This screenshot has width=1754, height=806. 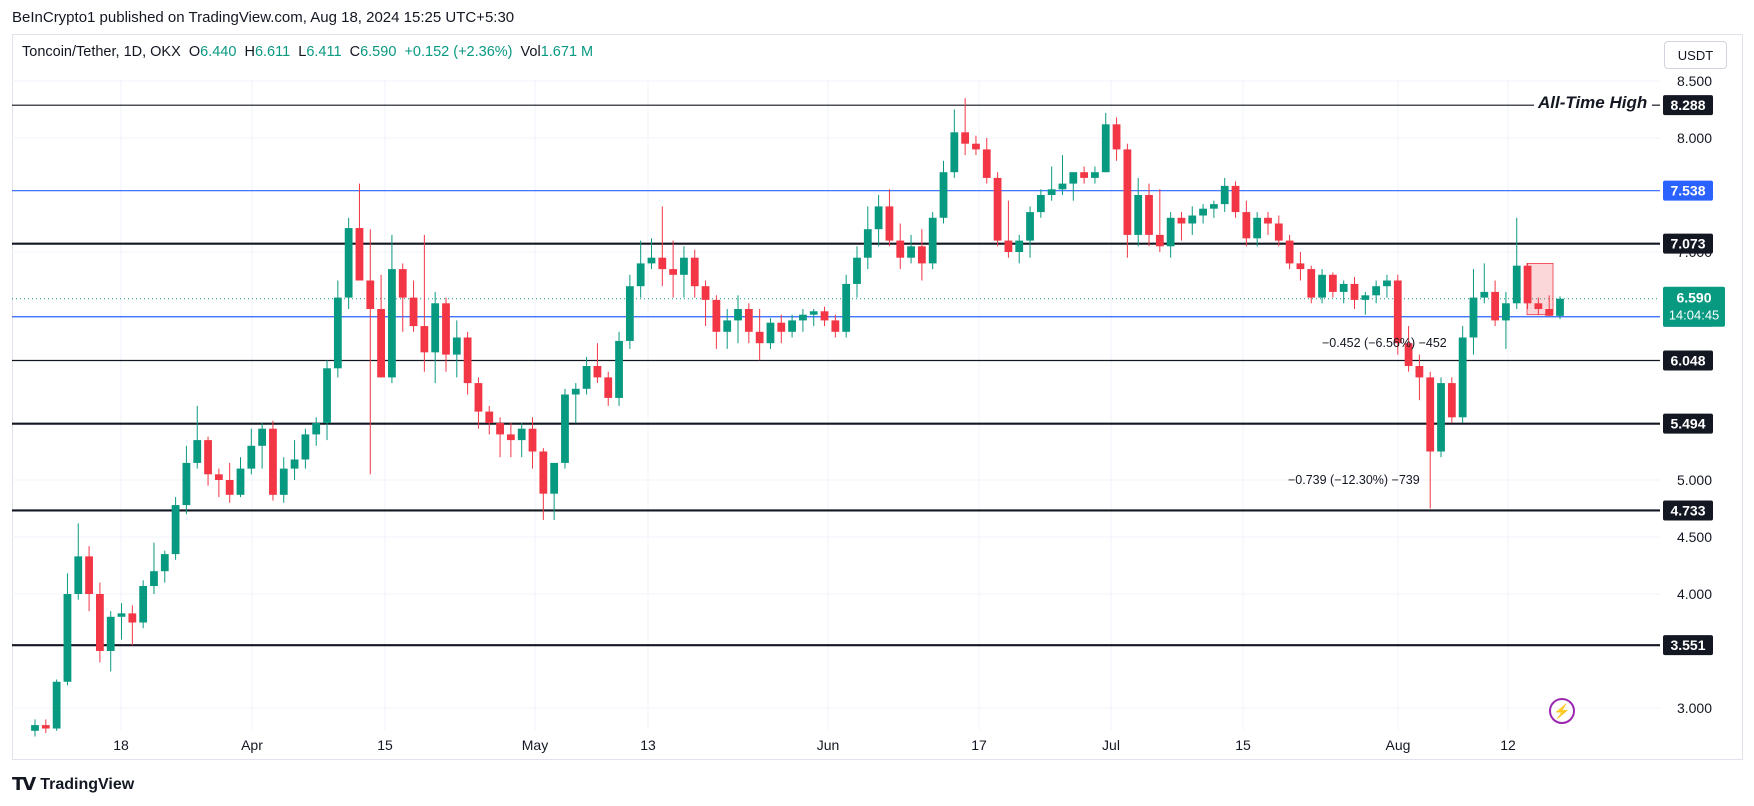 I want to click on currency-button: USDT, so click(x=1695, y=55).